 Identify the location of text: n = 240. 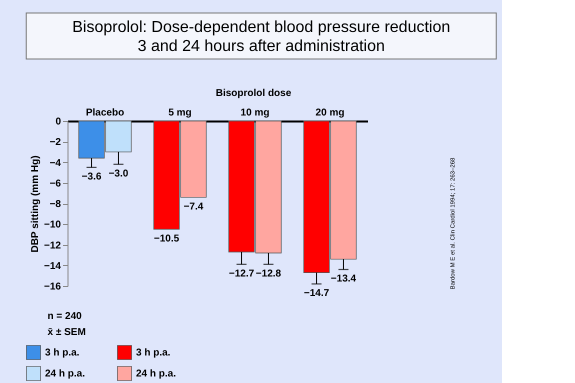
(65, 316).